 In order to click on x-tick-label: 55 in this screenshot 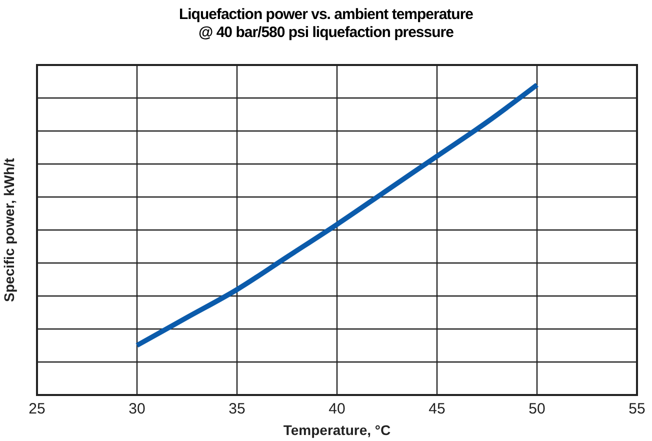, I will do `click(637, 409)`.